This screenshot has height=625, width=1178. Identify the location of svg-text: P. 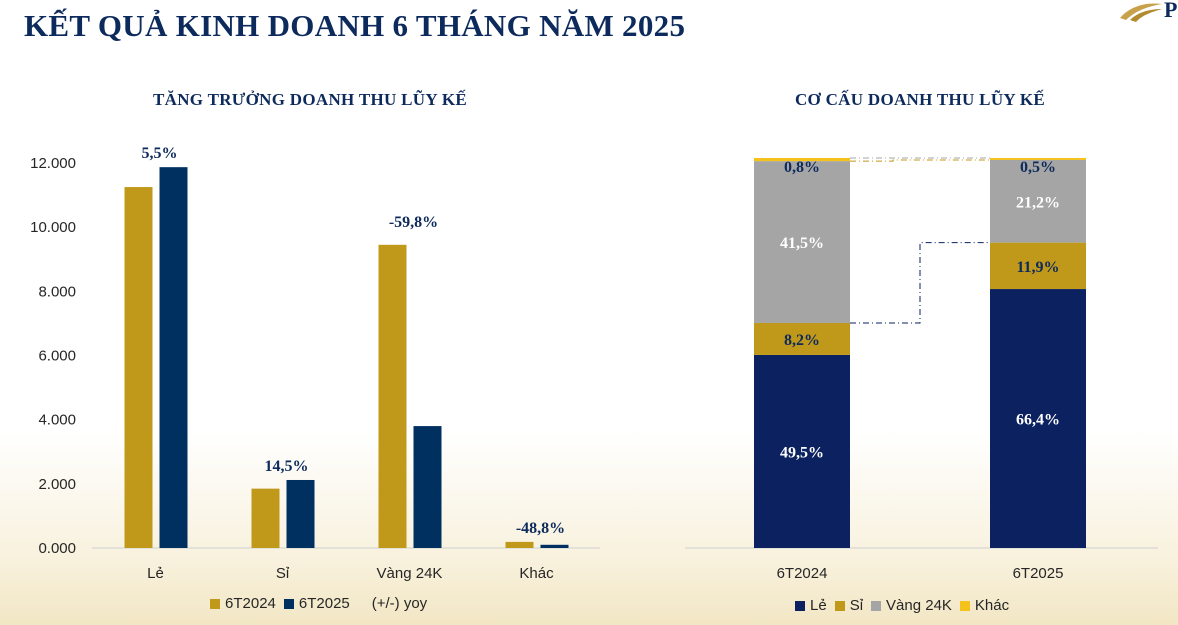
(1170, 11).